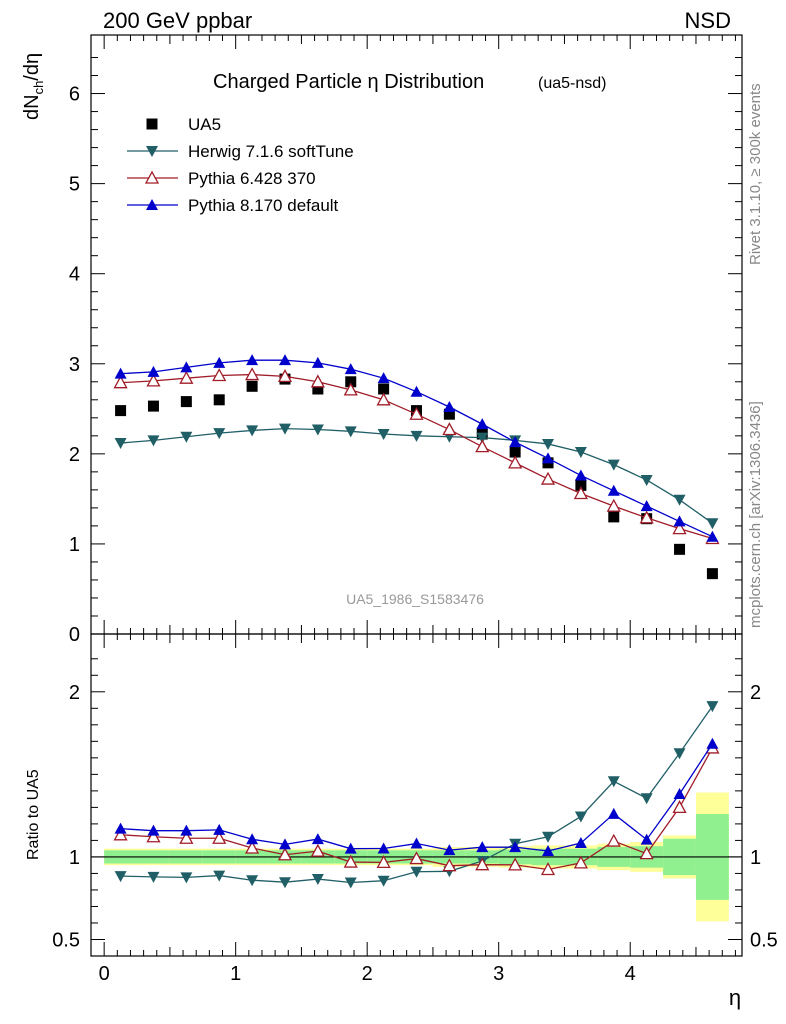 The image size is (786, 1024). I want to click on y-tick-label-main: 3, so click(74, 365).